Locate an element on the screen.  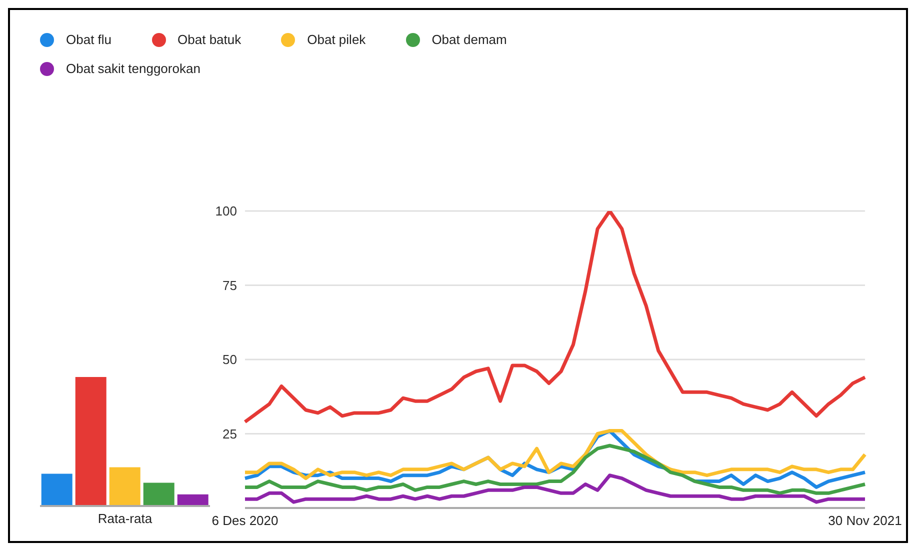
legend-label: Obat sakit tenggorokan is located at coordinates (133, 68).